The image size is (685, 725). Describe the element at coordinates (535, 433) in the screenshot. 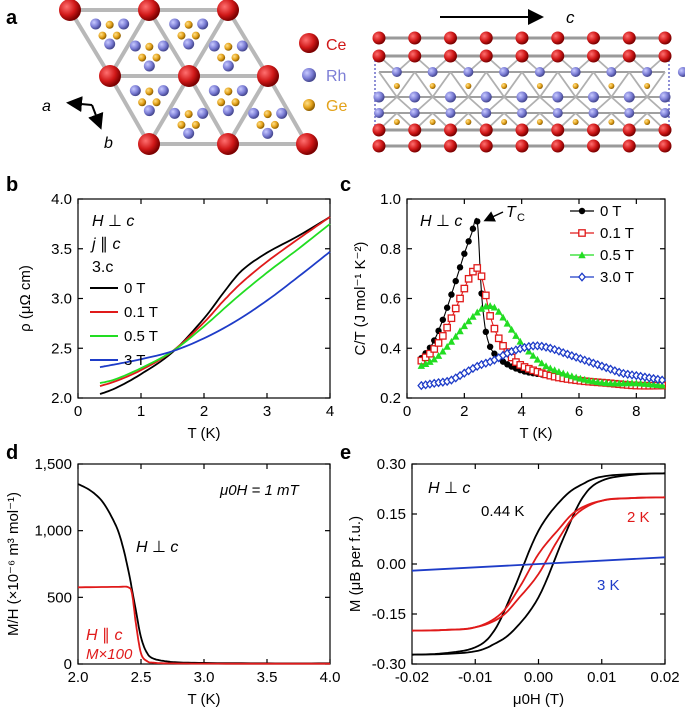

I see `x-axis-label: T (K)` at that location.